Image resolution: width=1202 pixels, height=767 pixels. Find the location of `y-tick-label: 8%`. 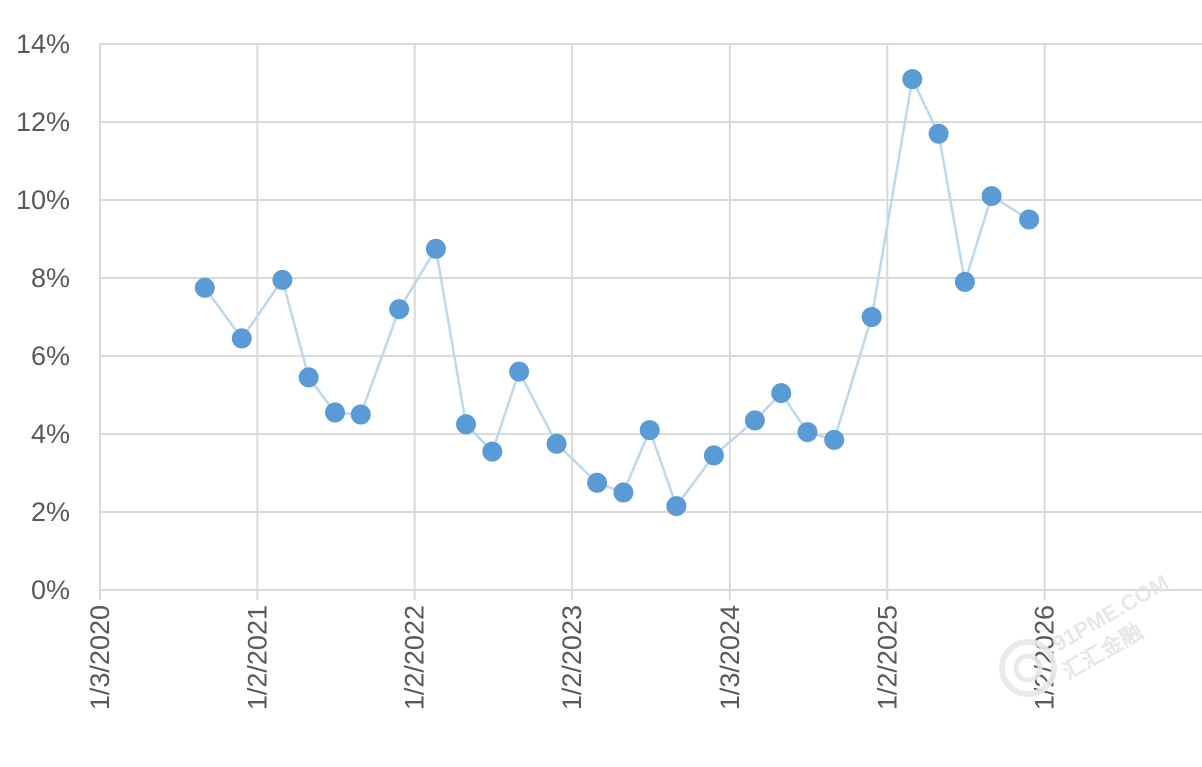

y-tick-label: 8% is located at coordinates (50, 278).